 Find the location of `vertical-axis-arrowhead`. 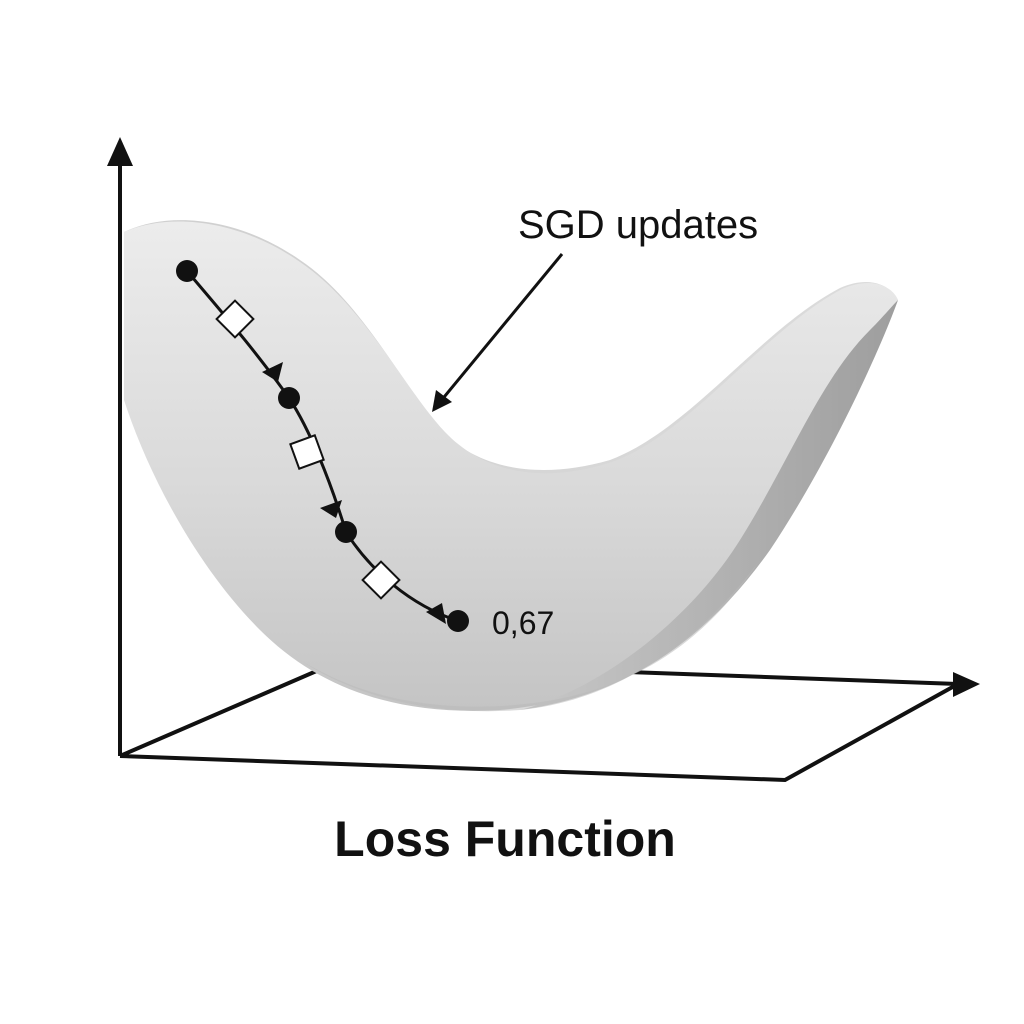

vertical-axis-arrowhead is located at coordinates (120, 151).